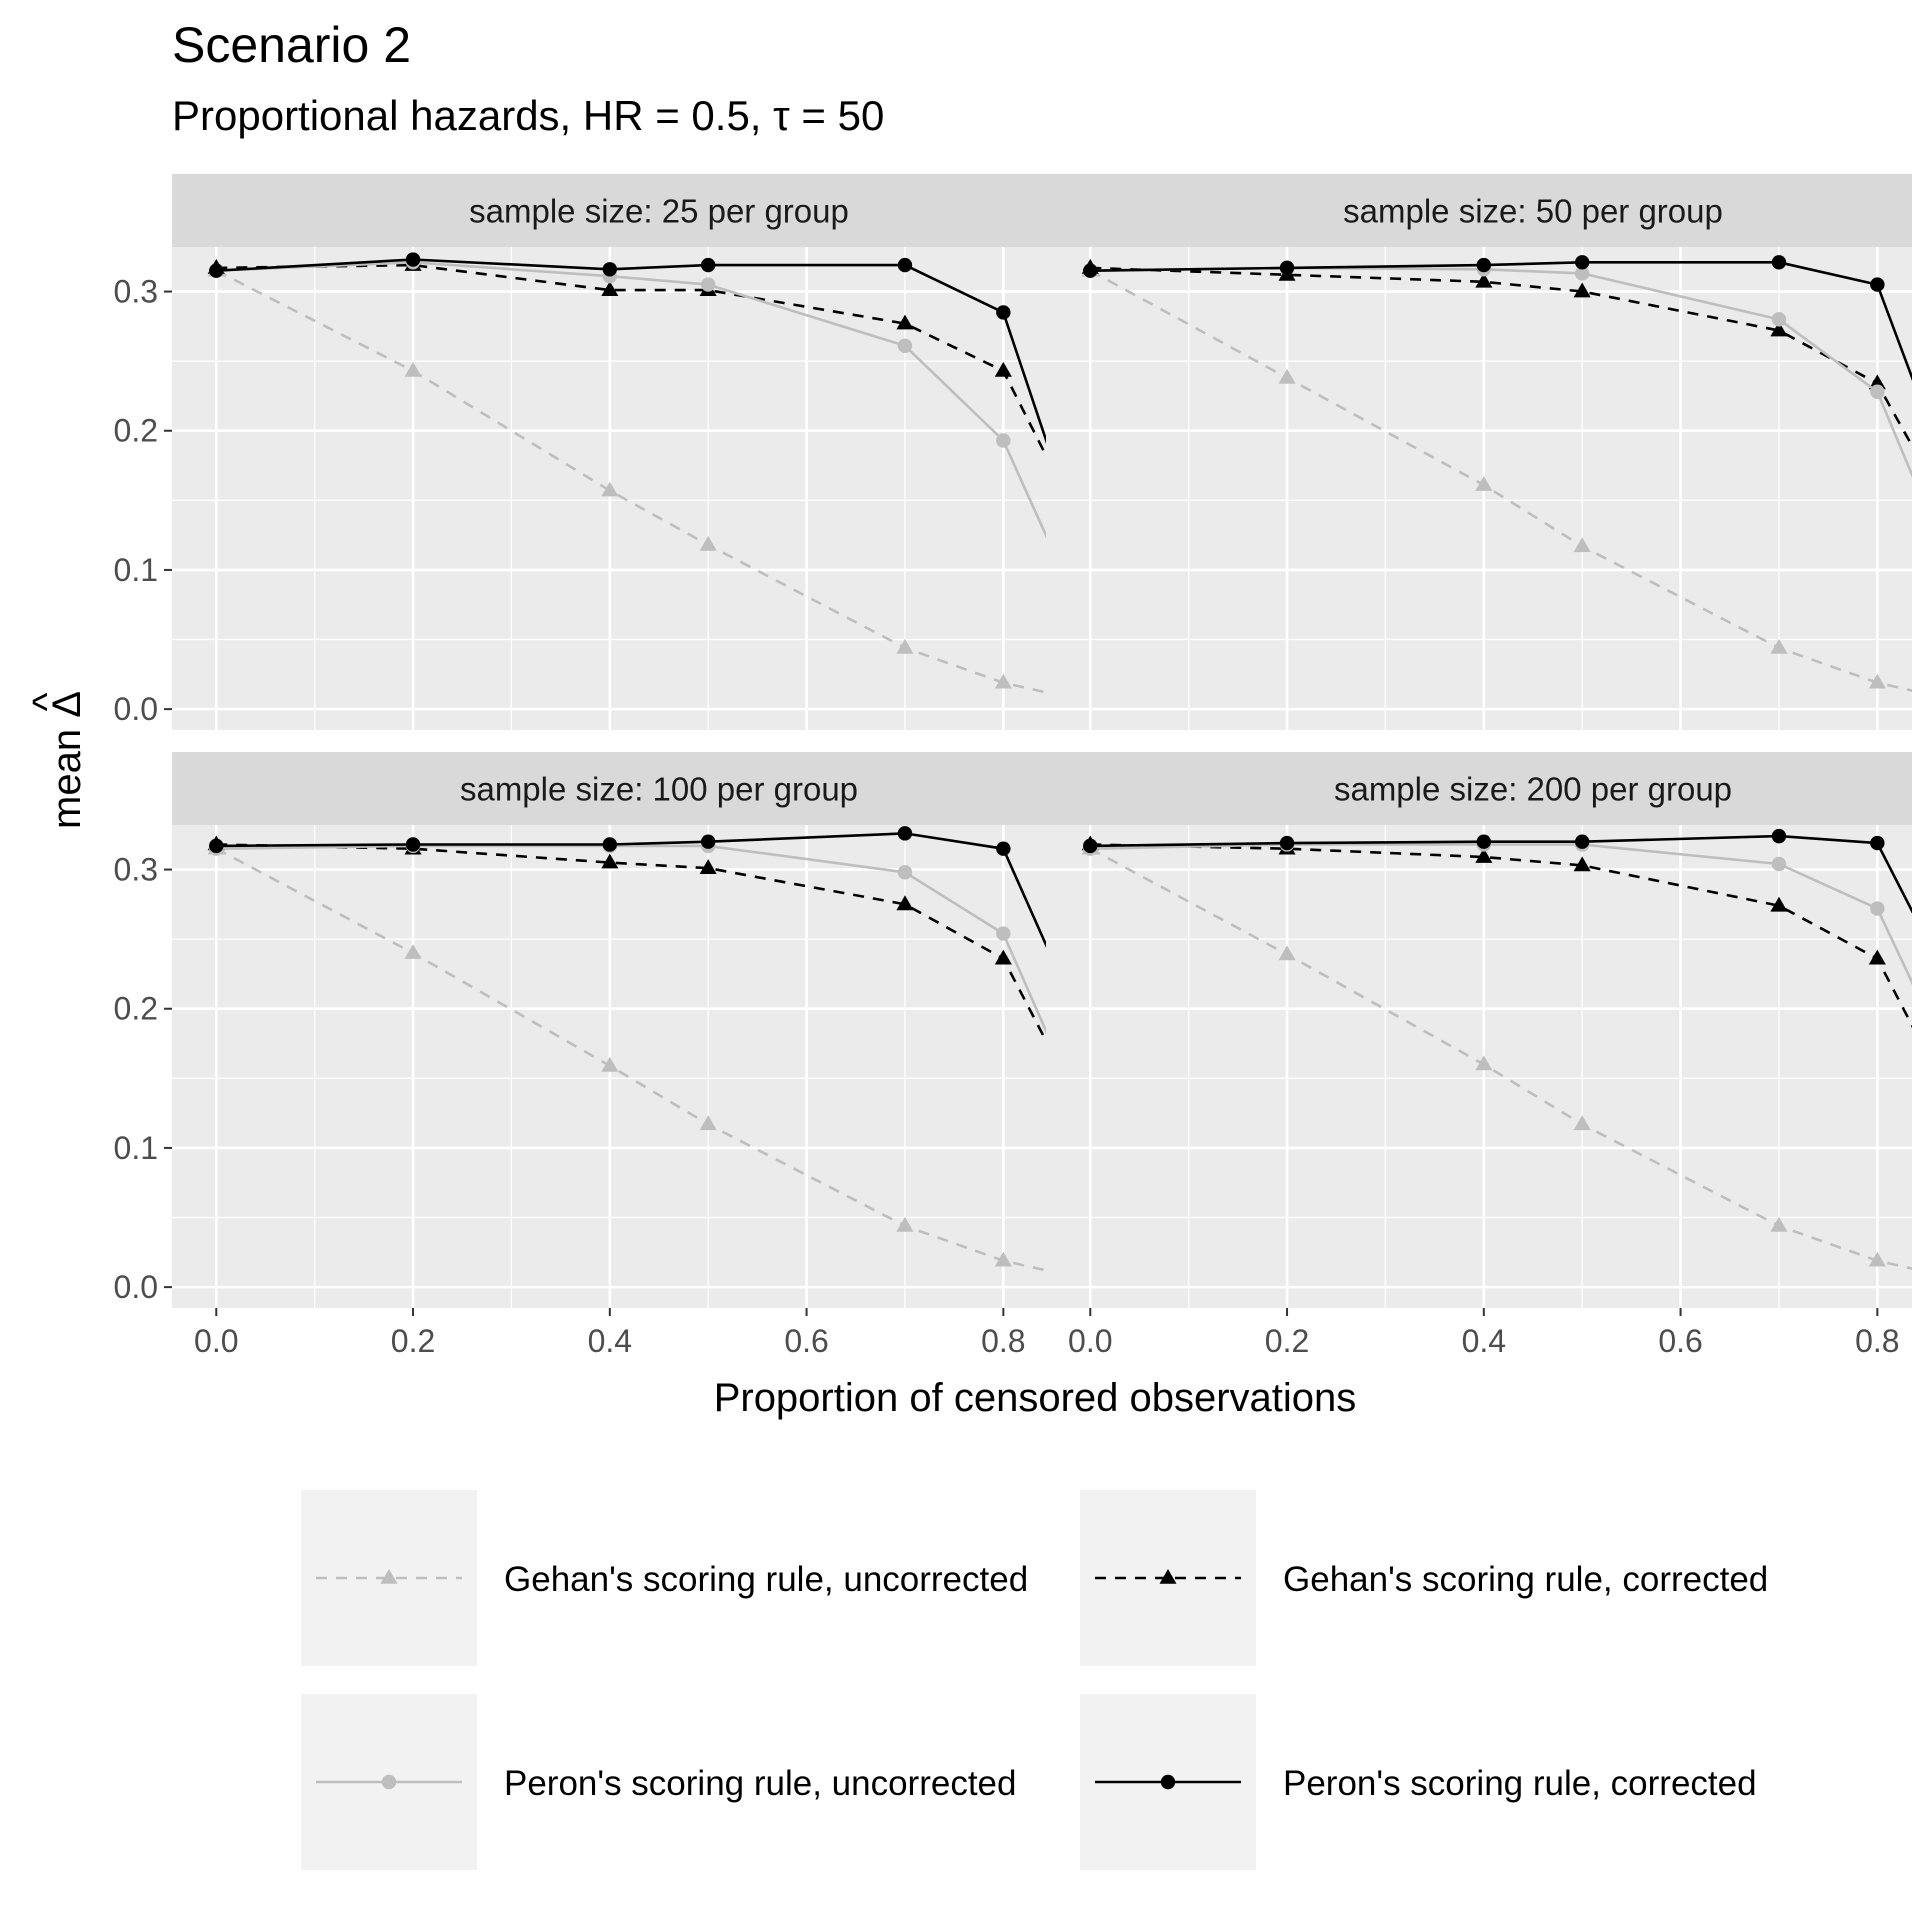 Image resolution: width=1912 pixels, height=1912 pixels. I want to click on legend-item: Gehan's scoring rule, uncorrected, so click(664, 1578).